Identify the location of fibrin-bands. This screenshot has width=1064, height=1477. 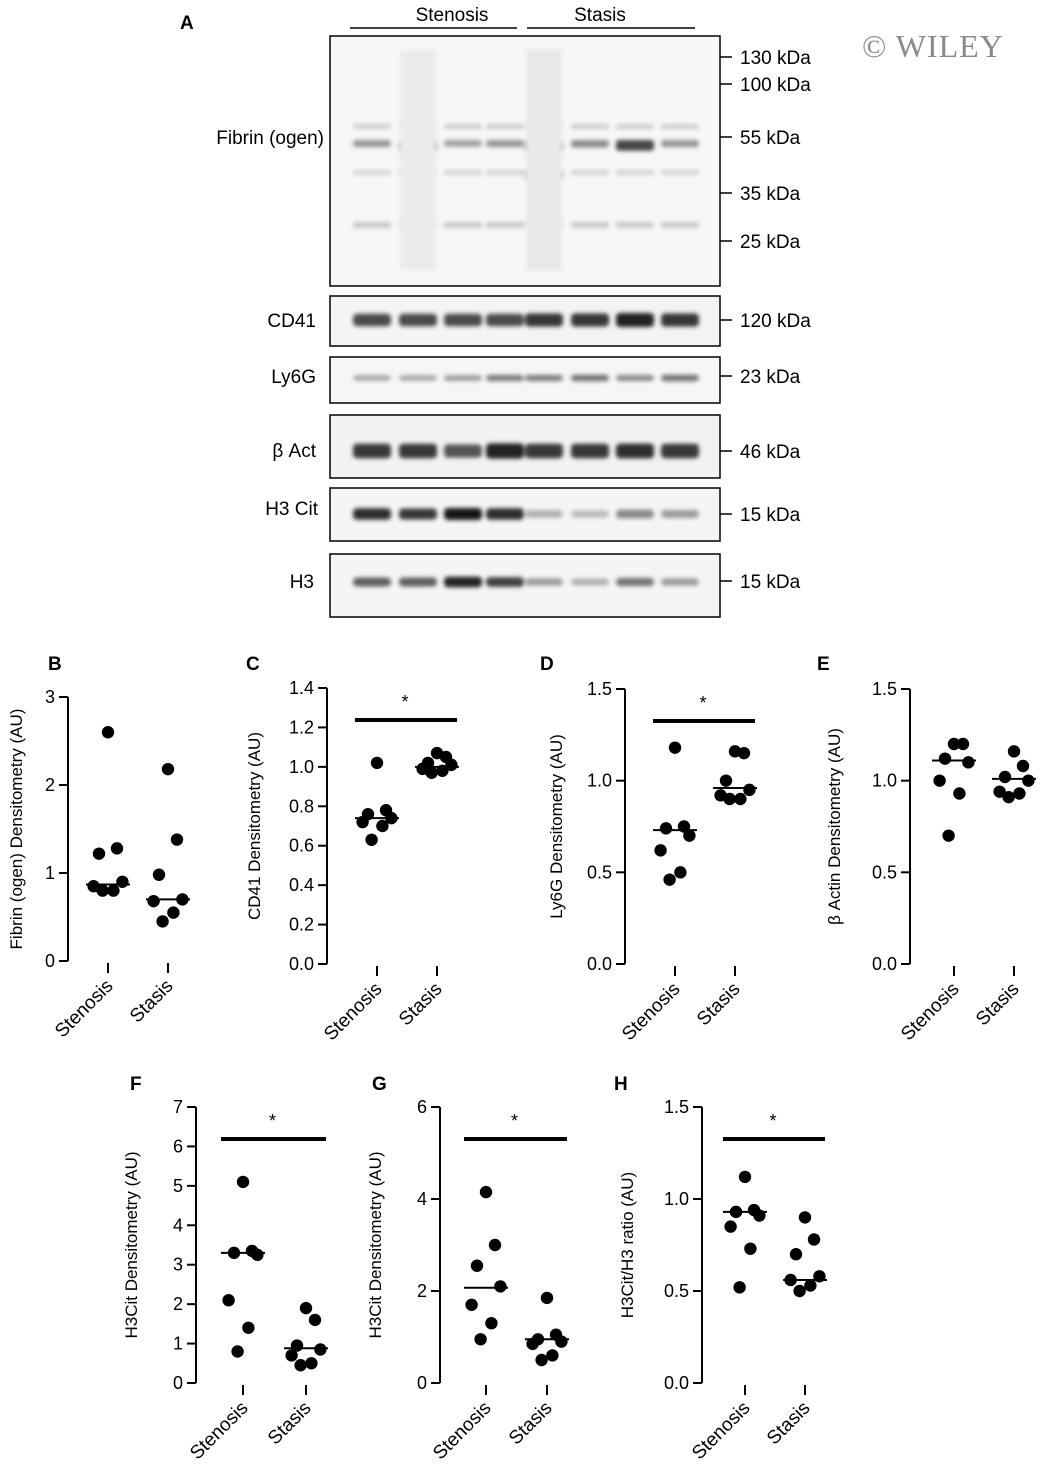
(526, 160).